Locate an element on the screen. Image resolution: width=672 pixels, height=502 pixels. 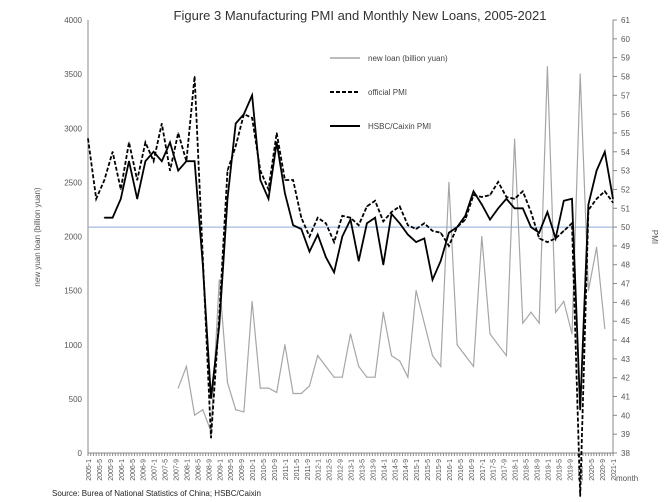
x-tick-label: 2016-9 is located at coordinates (472, 470).